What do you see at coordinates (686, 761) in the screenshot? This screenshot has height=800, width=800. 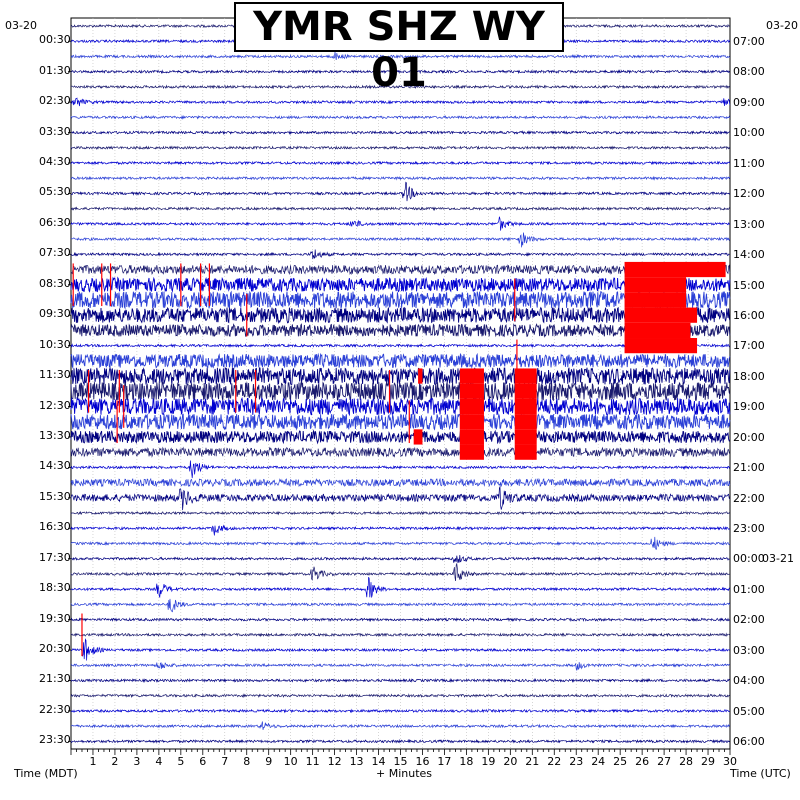 I see `x-tick-label: 28` at bounding box center [686, 761].